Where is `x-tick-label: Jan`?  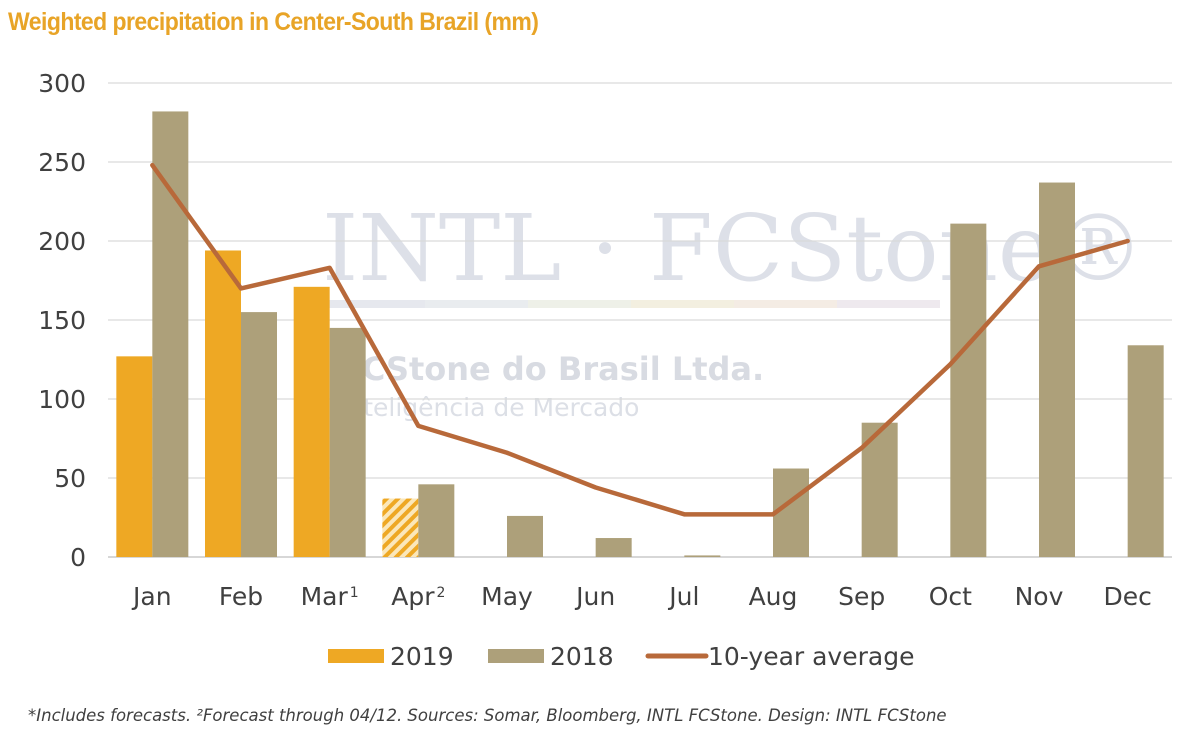 x-tick-label: Jan is located at coordinates (151, 596).